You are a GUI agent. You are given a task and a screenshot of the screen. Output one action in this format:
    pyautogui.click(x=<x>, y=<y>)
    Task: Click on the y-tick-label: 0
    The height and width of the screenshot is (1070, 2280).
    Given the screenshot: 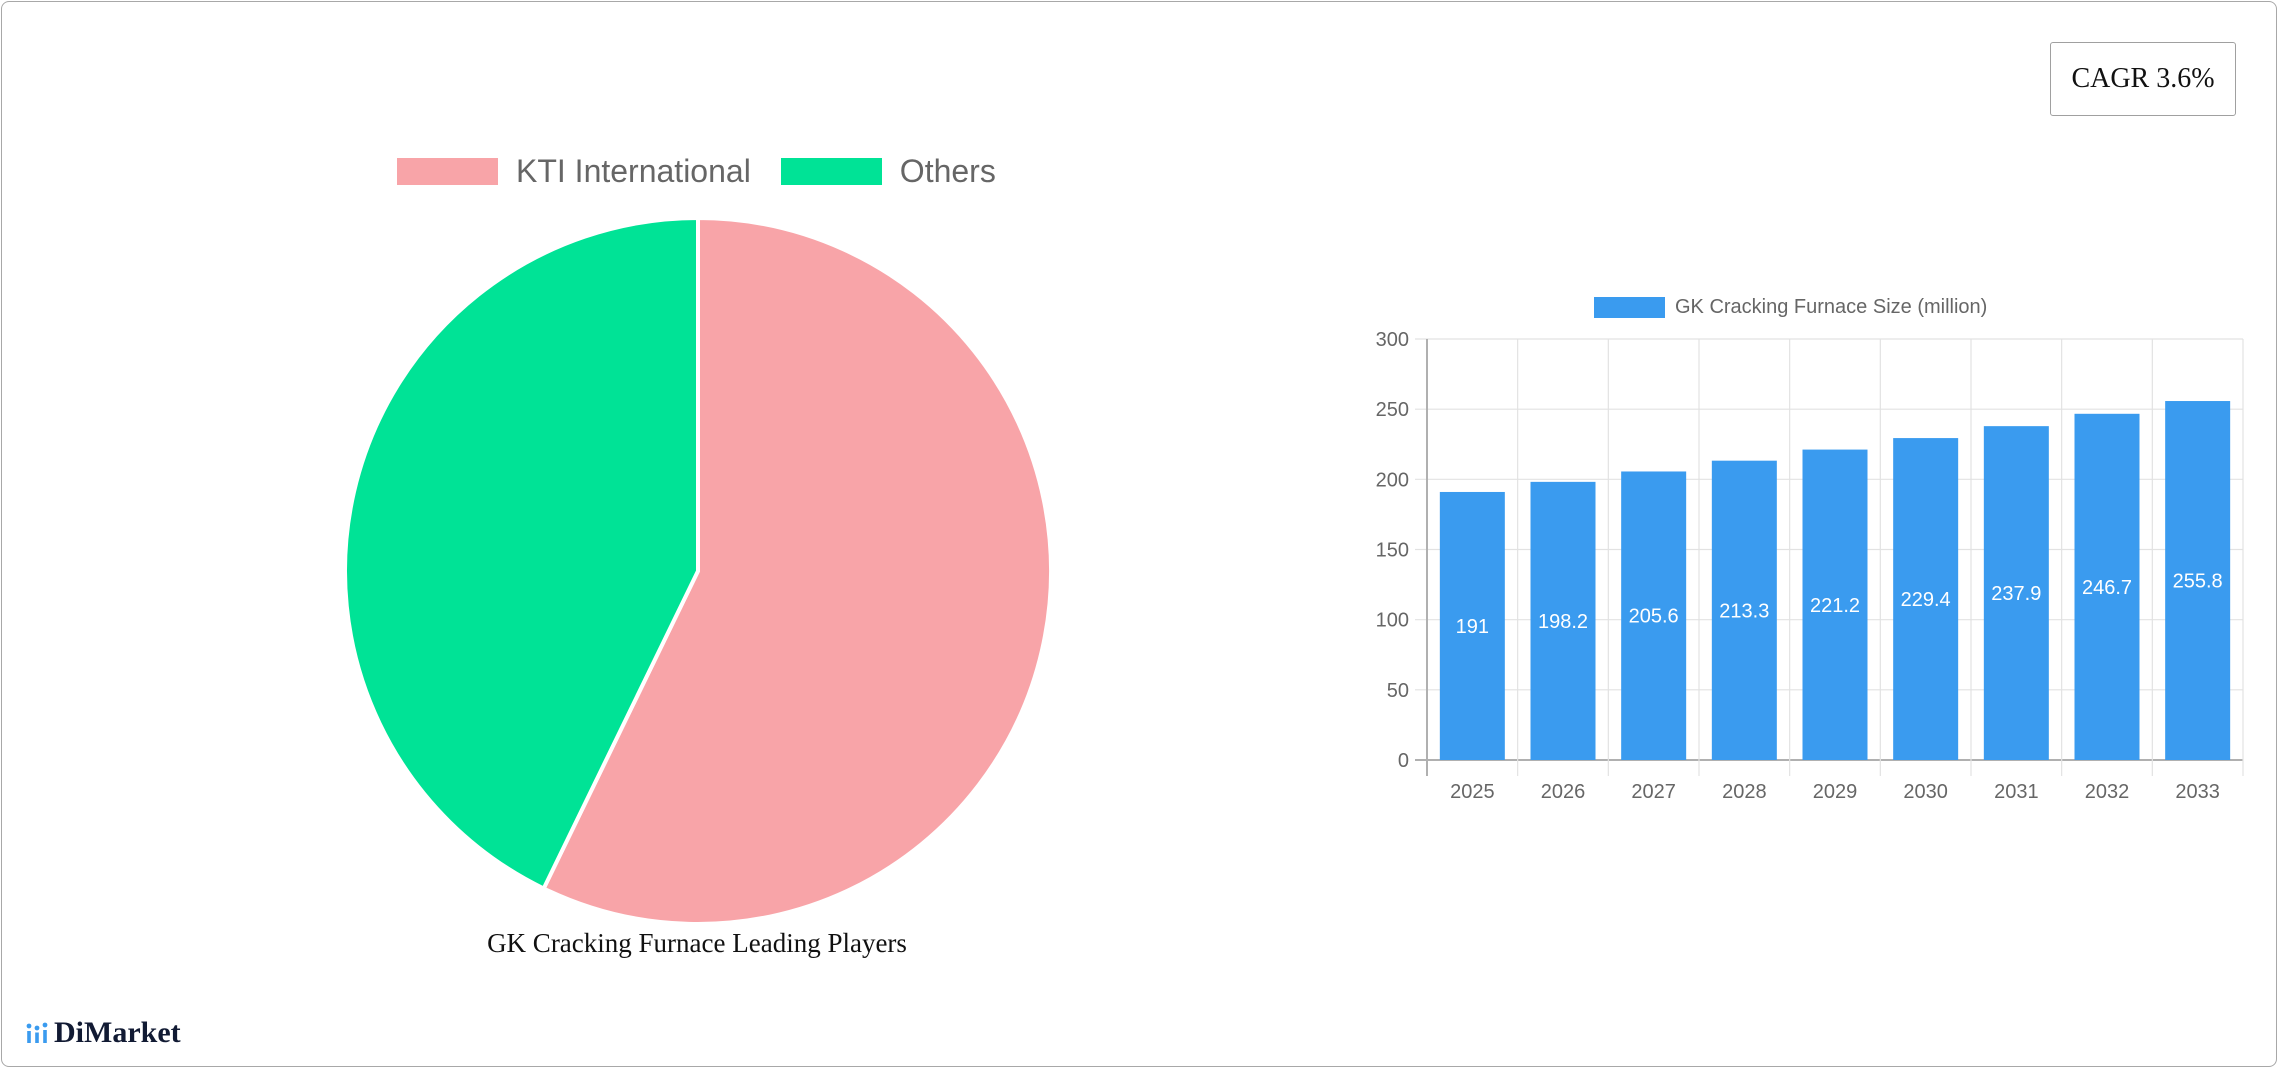 What is the action you would take?
    pyautogui.click(x=1403, y=761)
    